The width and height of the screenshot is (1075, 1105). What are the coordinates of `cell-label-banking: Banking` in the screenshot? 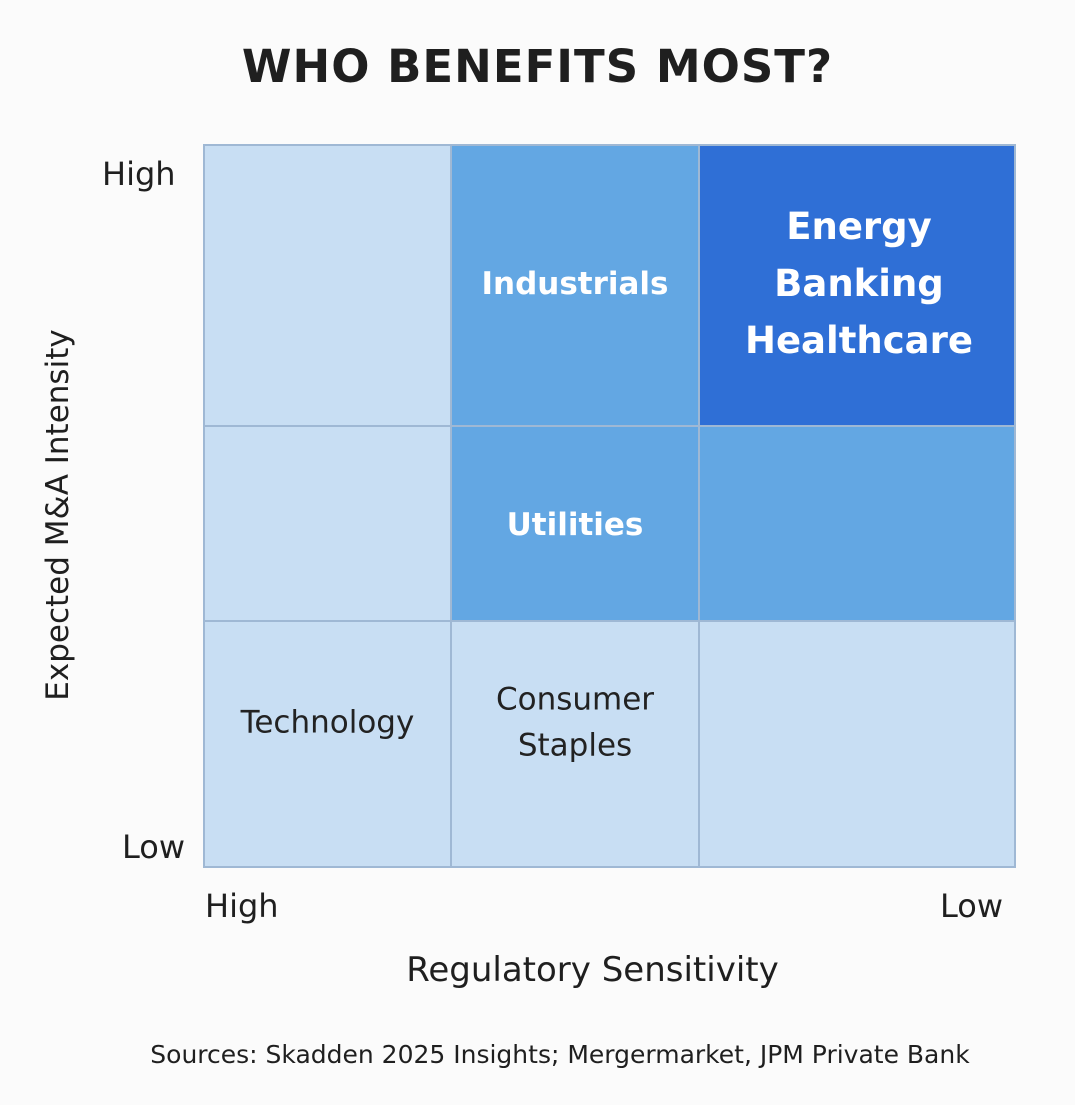 It's located at (859, 283).